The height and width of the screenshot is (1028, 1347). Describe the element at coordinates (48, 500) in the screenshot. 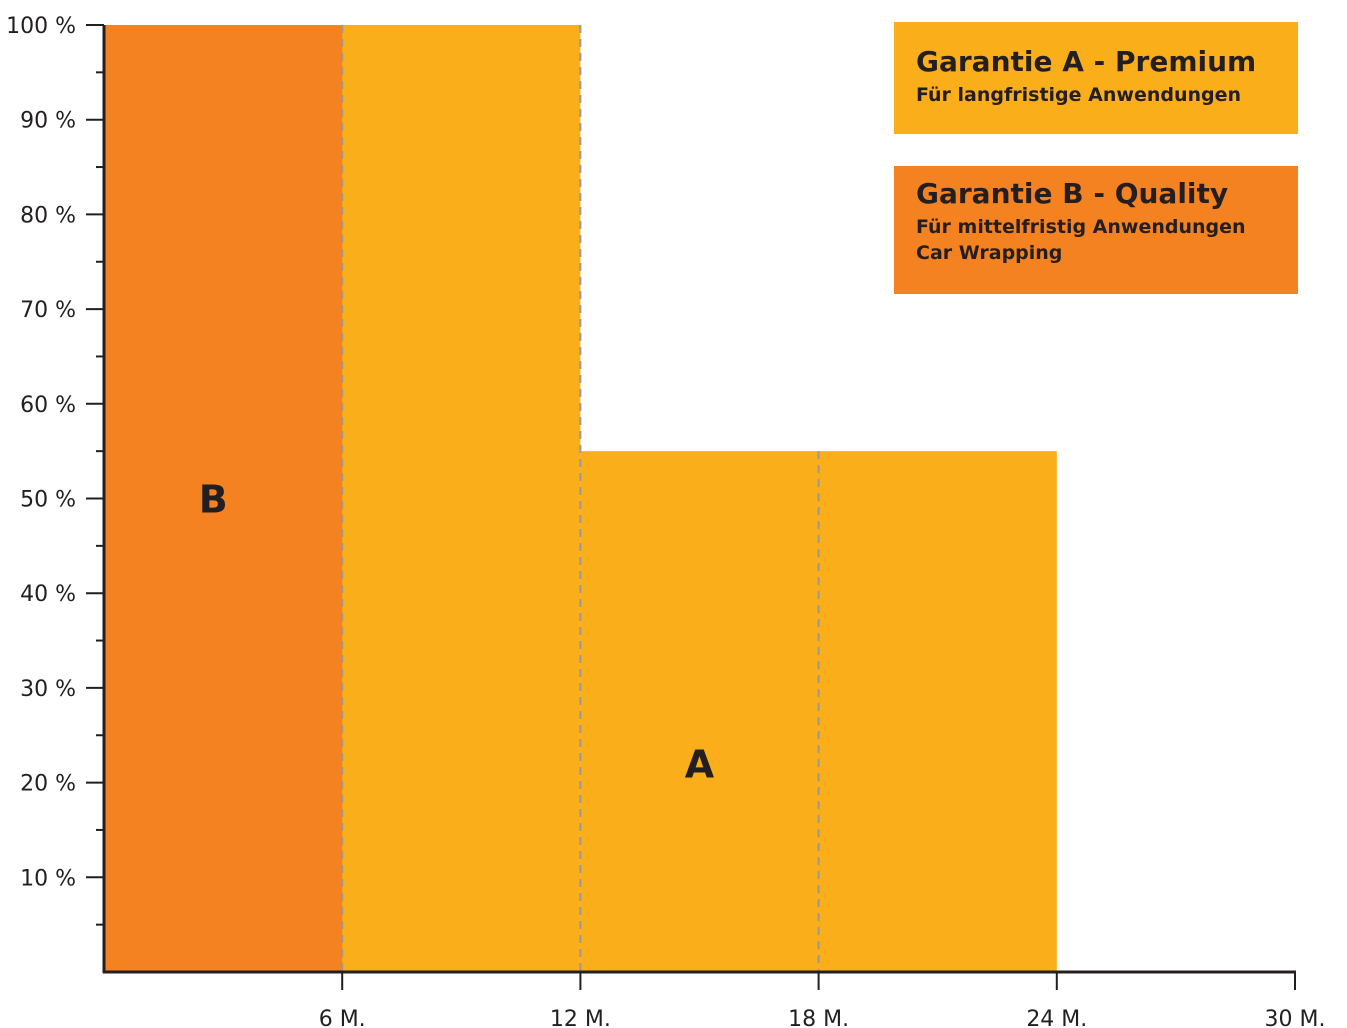

I see `y-tick-label-50: 50 %` at that location.